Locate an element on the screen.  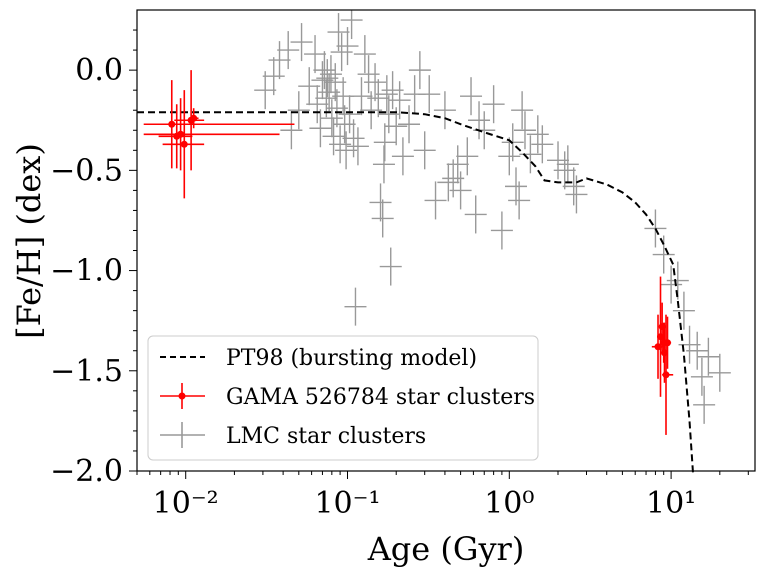
y-axis: 0.0 −0.5 −1.0 −1.5 −2.0 is located at coordinates (93, 259).